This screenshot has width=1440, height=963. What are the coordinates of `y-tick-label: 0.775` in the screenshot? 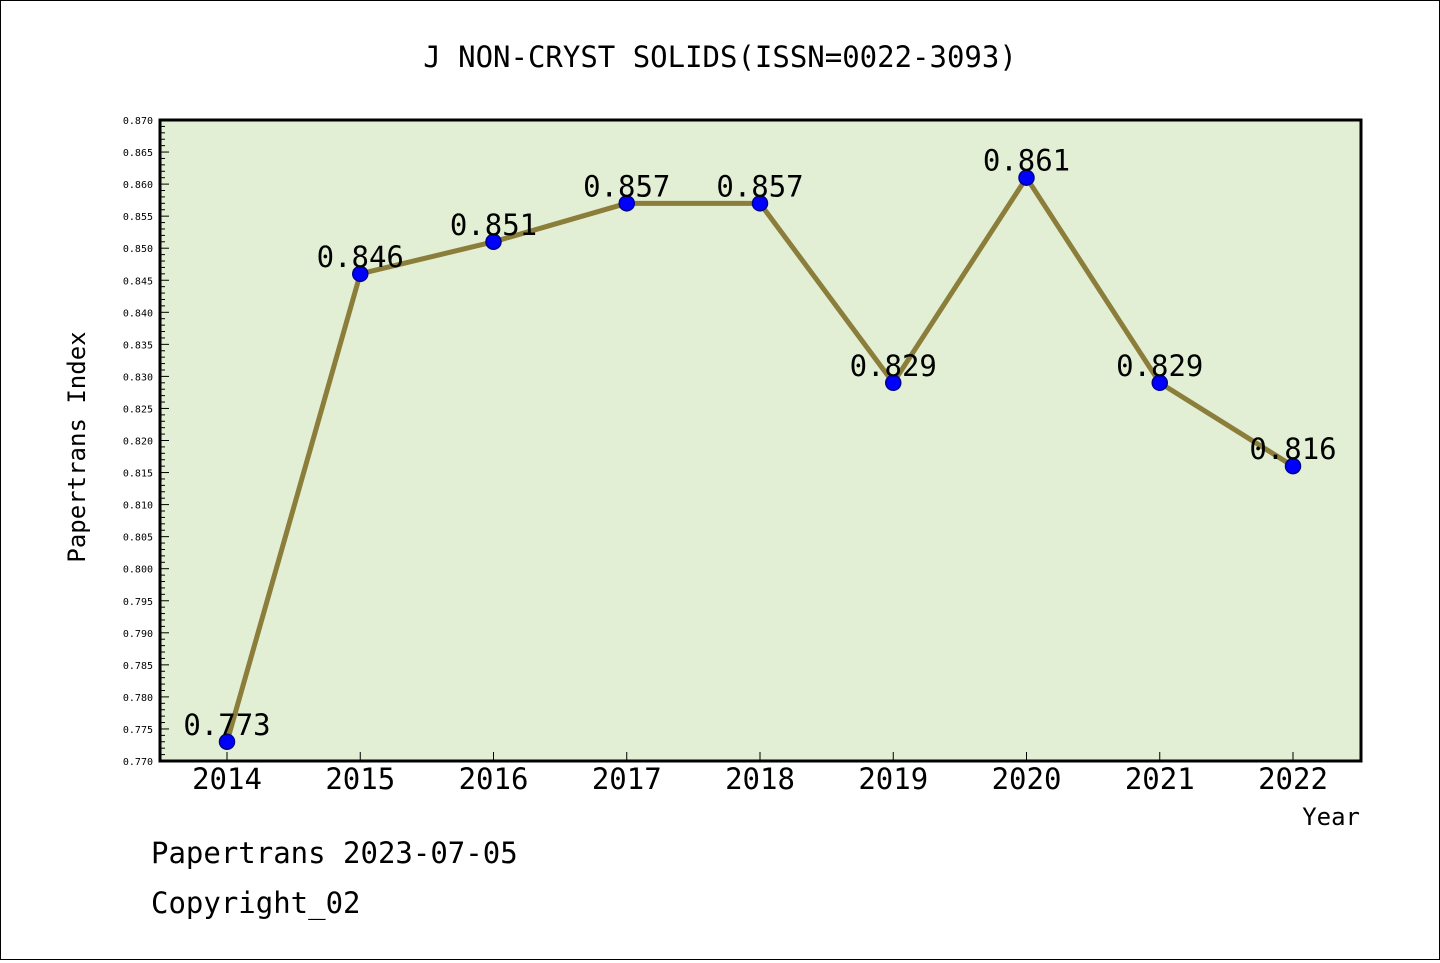 It's located at (138, 730).